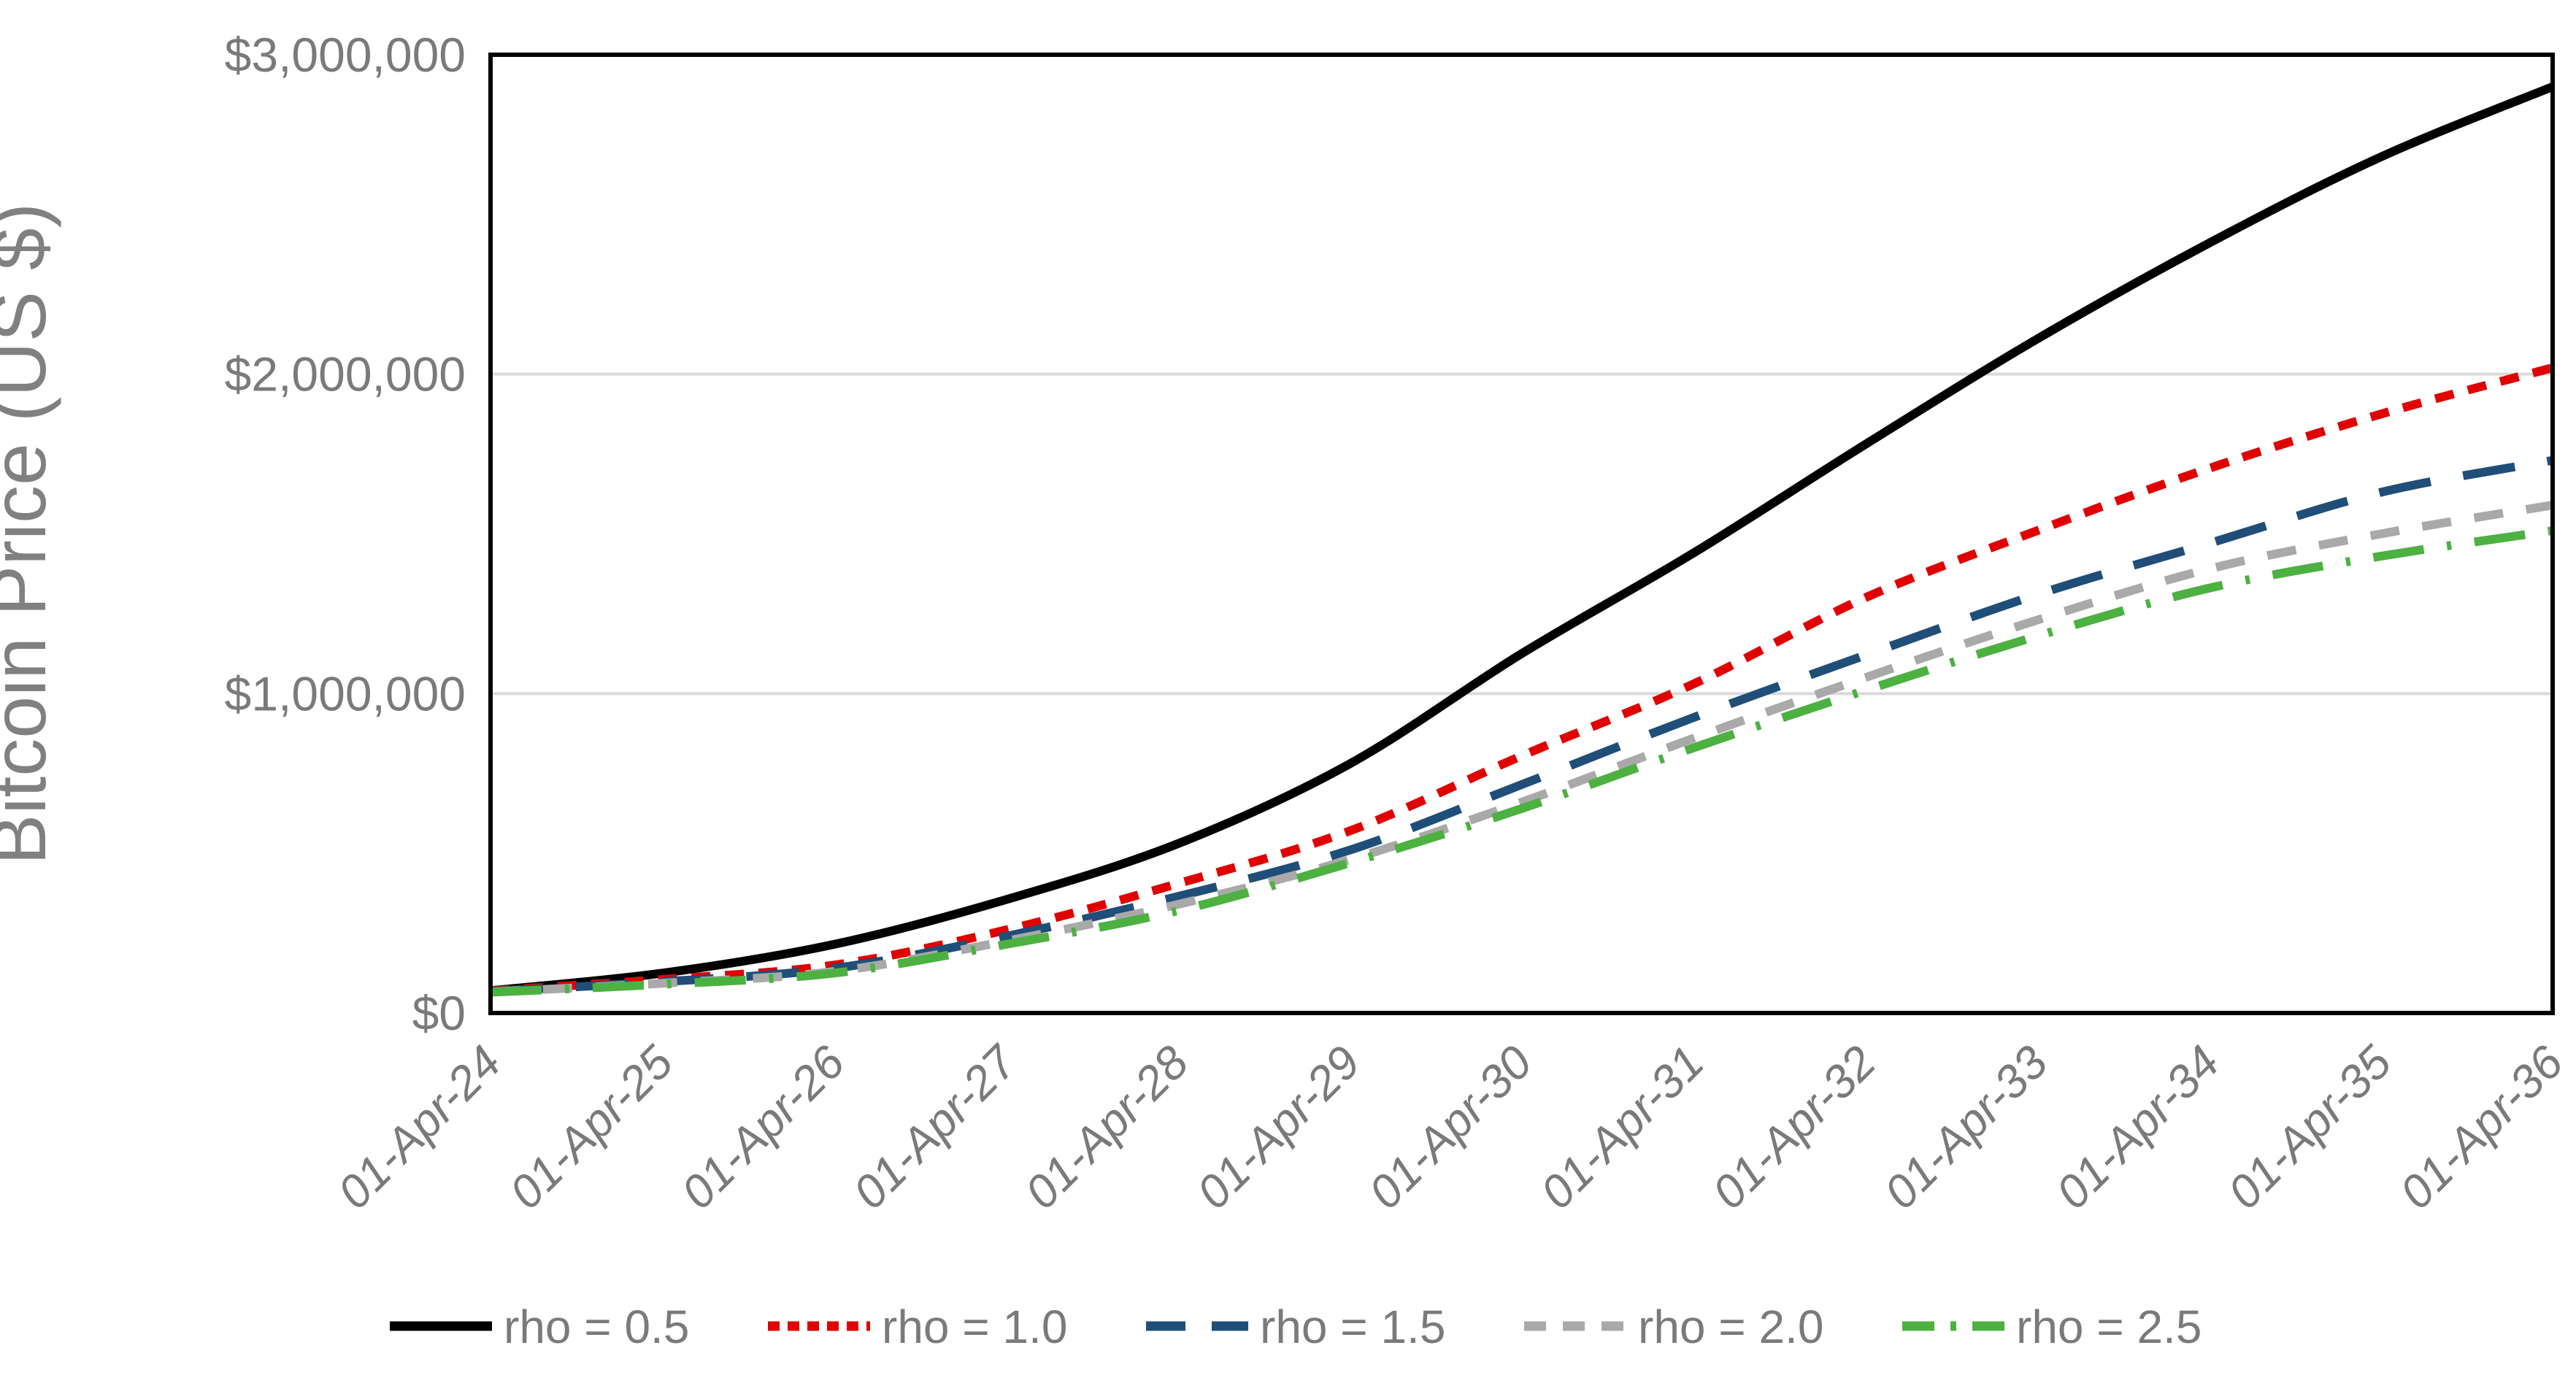 The height and width of the screenshot is (1375, 2576). What do you see at coordinates (1793, 1127) in the screenshot?
I see `x-tick-label: 01-Apr-32` at bounding box center [1793, 1127].